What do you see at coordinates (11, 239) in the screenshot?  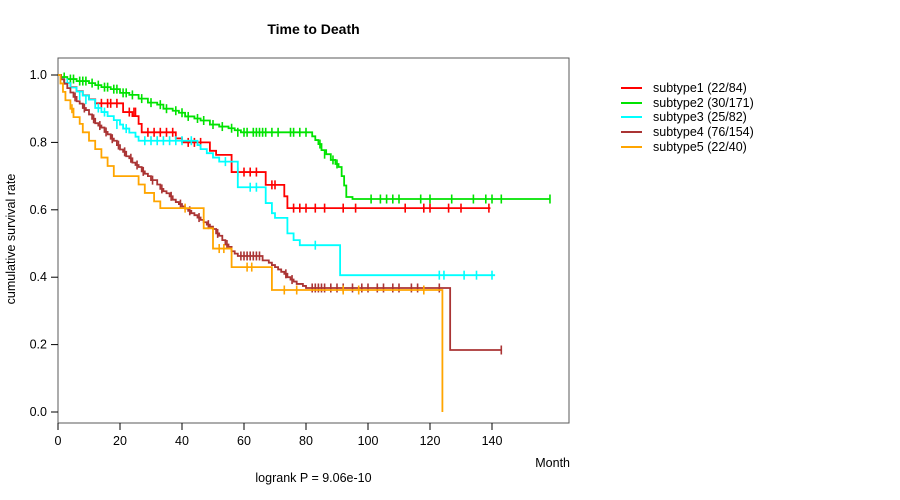 I see `y-axis-label: cumulative survival rate` at bounding box center [11, 239].